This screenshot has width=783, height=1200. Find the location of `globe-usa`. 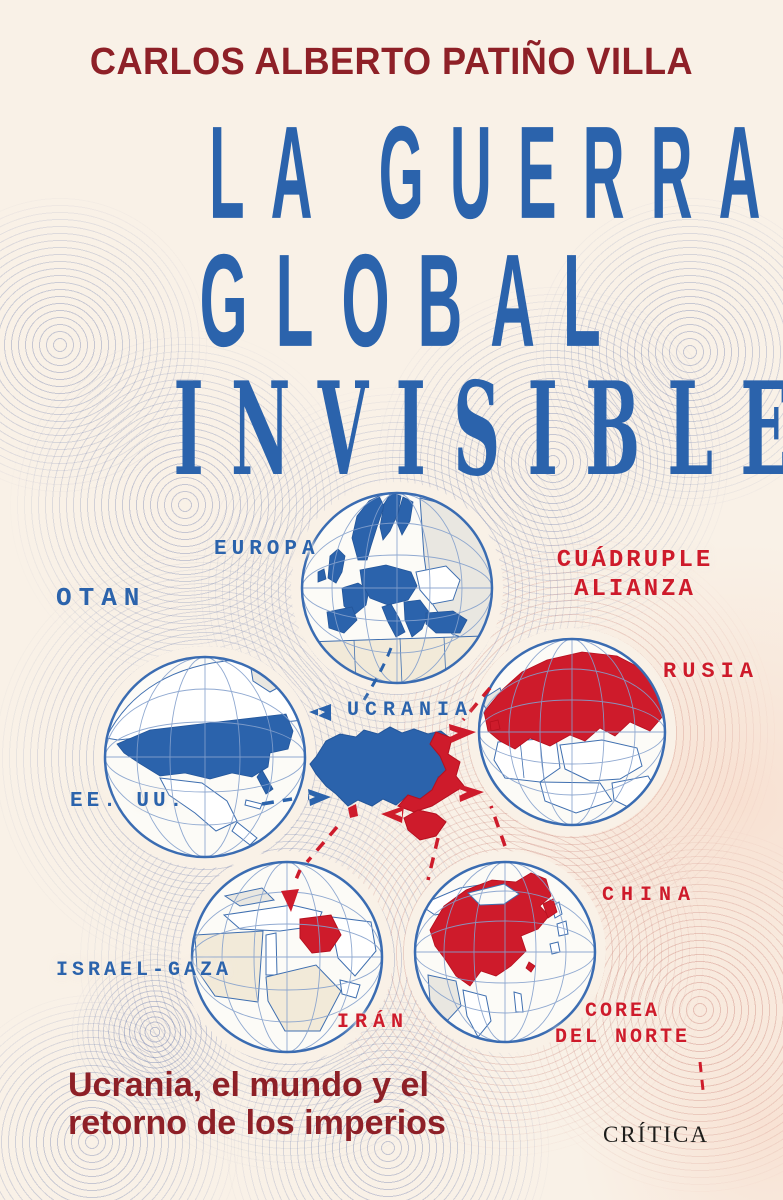

globe-usa is located at coordinates (205, 757).